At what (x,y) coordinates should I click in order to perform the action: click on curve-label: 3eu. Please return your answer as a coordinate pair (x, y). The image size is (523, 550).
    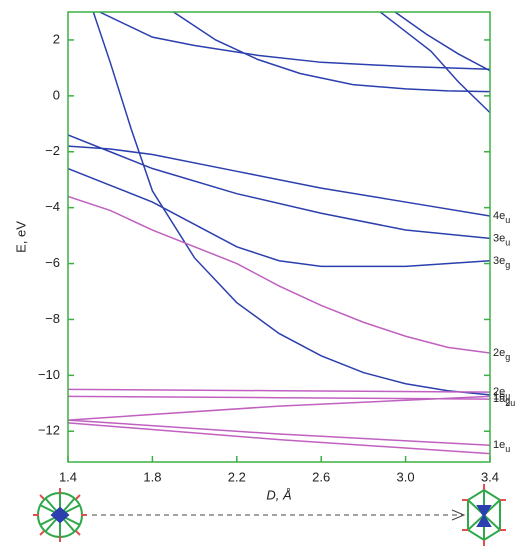
    Looking at the image, I should click on (501, 239).